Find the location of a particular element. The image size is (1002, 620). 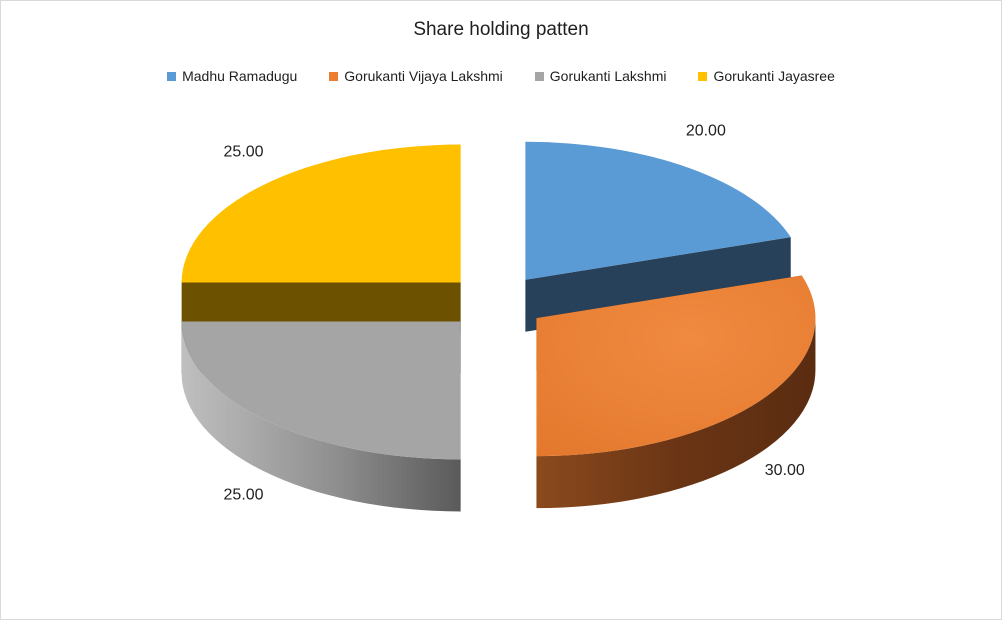

legend-item-gorukanti-vijaya-lakshmi: Gorukanti Vijaya Lakshmi is located at coordinates (416, 76).